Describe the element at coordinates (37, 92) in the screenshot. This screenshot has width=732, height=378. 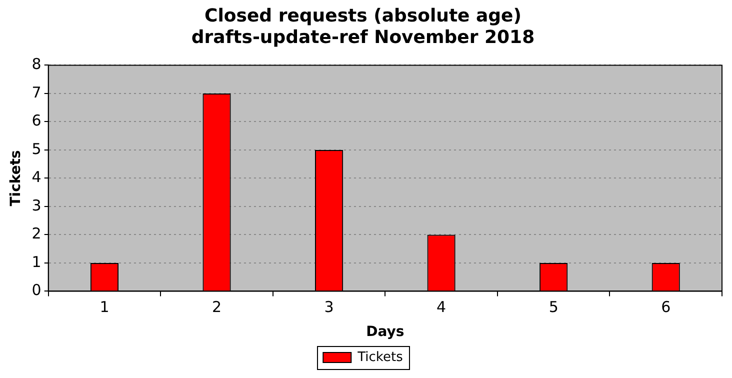
I see `y-tick-label: 7` at that location.